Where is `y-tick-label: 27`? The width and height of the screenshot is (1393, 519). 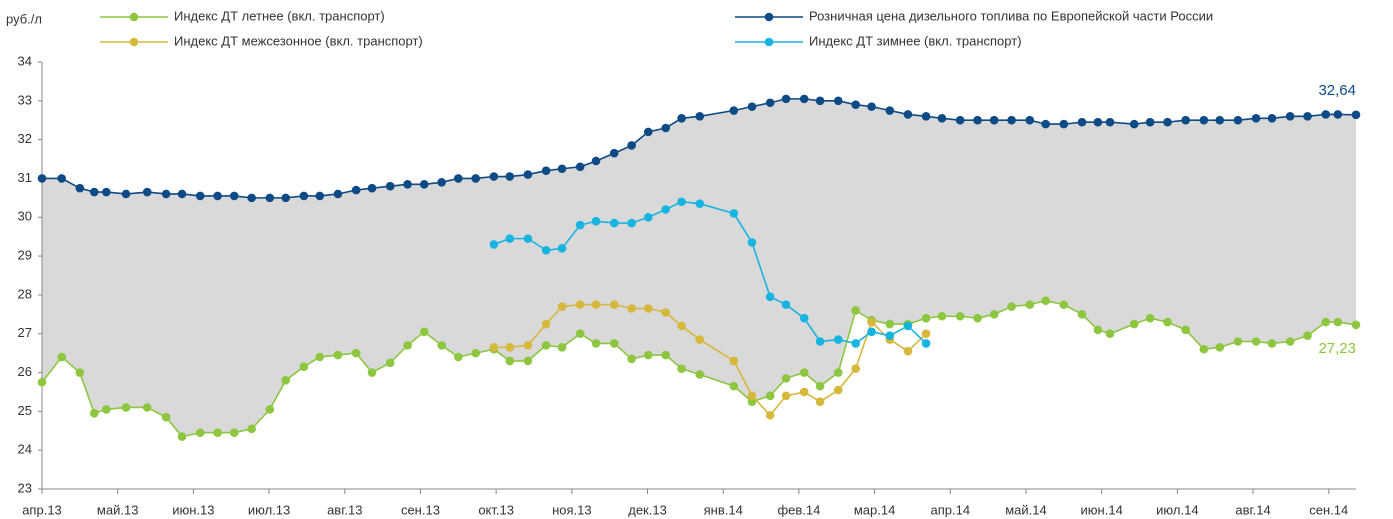
y-tick-label: 27 is located at coordinates (25, 332).